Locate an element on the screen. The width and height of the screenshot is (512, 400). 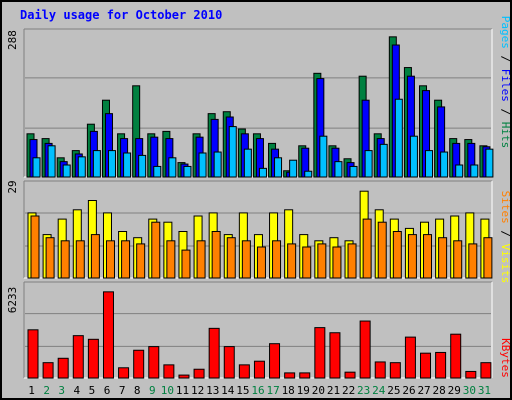
hits-legend: Pages / Files / Hits is located at coordinates (504, 82).